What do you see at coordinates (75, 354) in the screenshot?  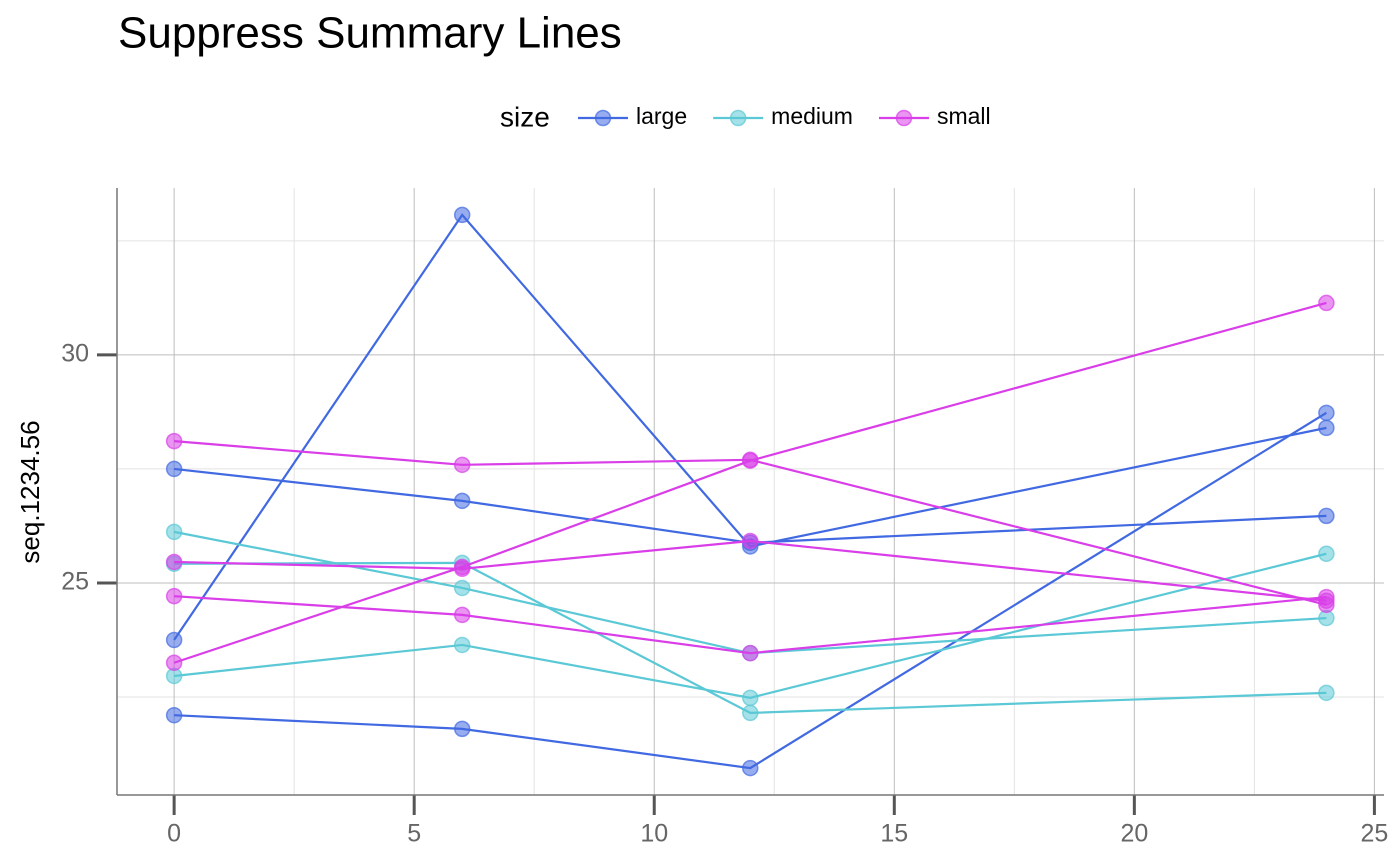 I see `y-tick-label: 30` at bounding box center [75, 354].